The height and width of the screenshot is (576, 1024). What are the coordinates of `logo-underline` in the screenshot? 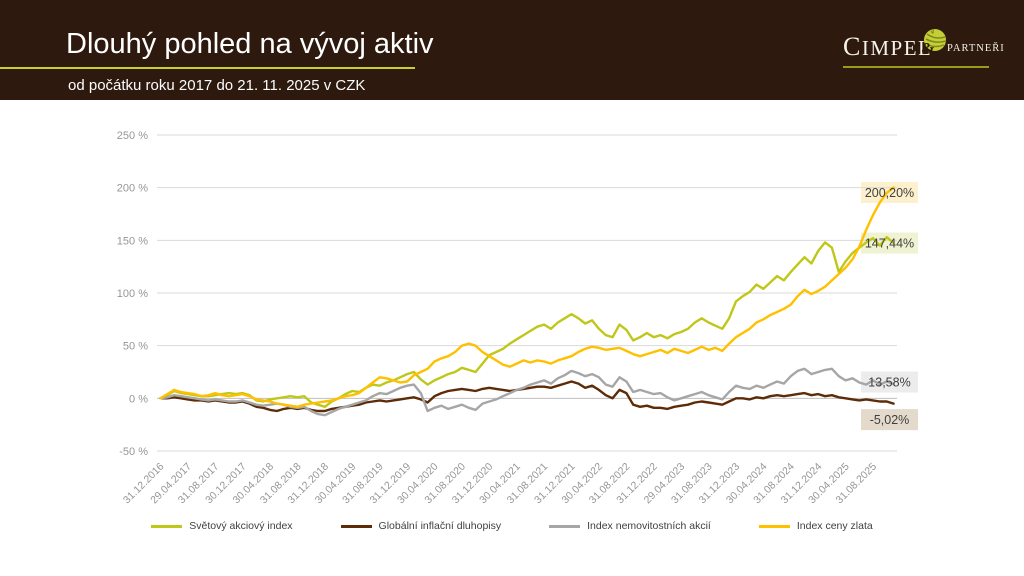 It's located at (916, 67).